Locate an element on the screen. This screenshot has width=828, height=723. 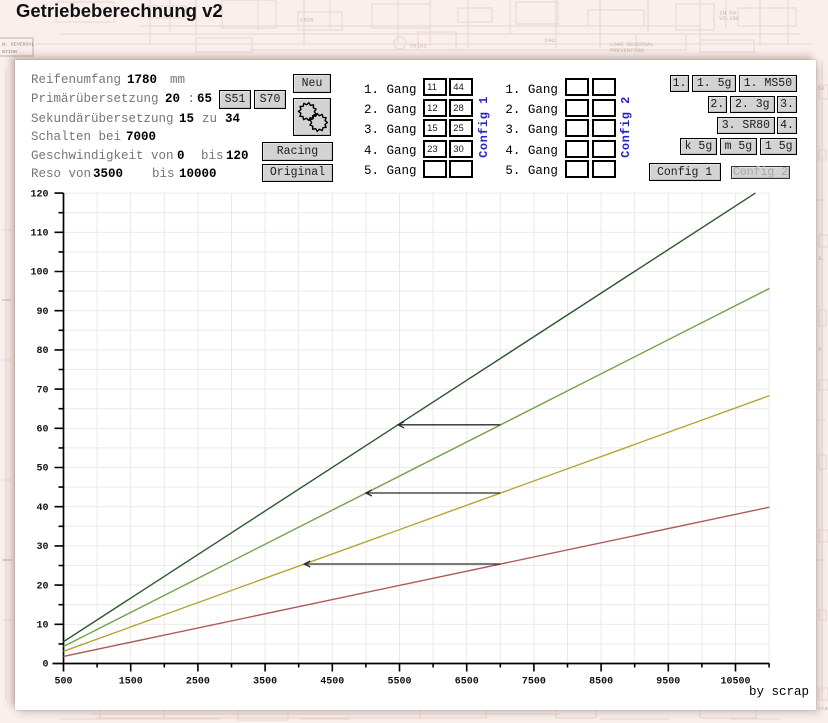
svg-text: CN20 is located at coordinates (306, 20).